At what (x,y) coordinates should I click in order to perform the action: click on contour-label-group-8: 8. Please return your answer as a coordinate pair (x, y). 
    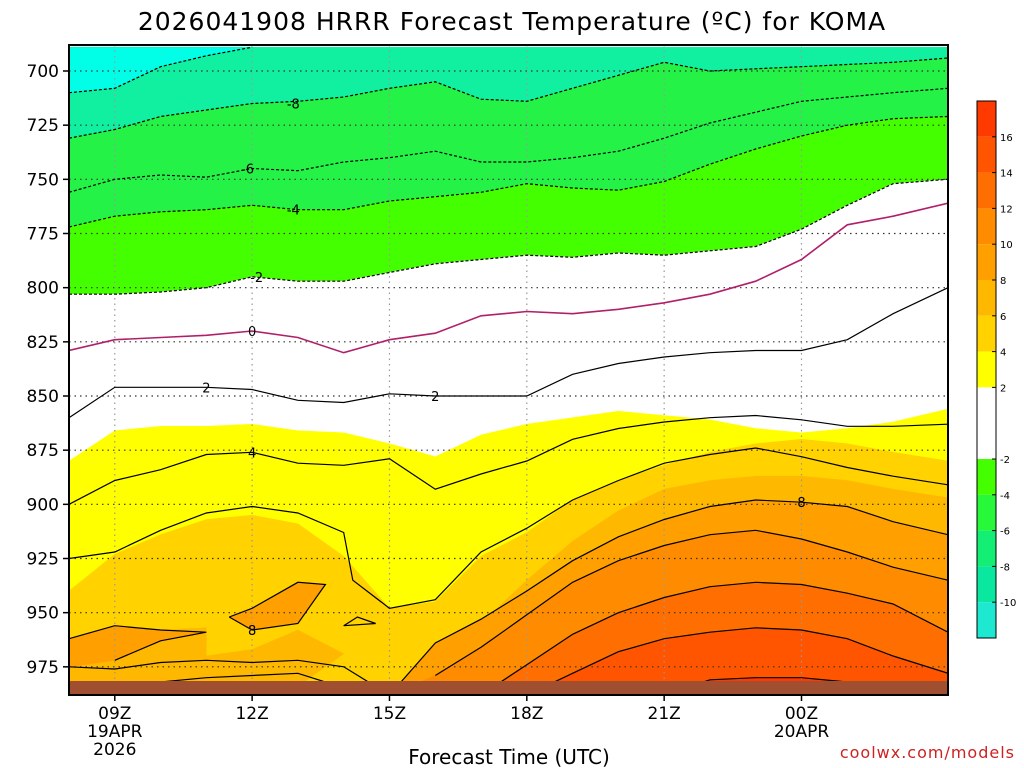
    Looking at the image, I should click on (801, 503).